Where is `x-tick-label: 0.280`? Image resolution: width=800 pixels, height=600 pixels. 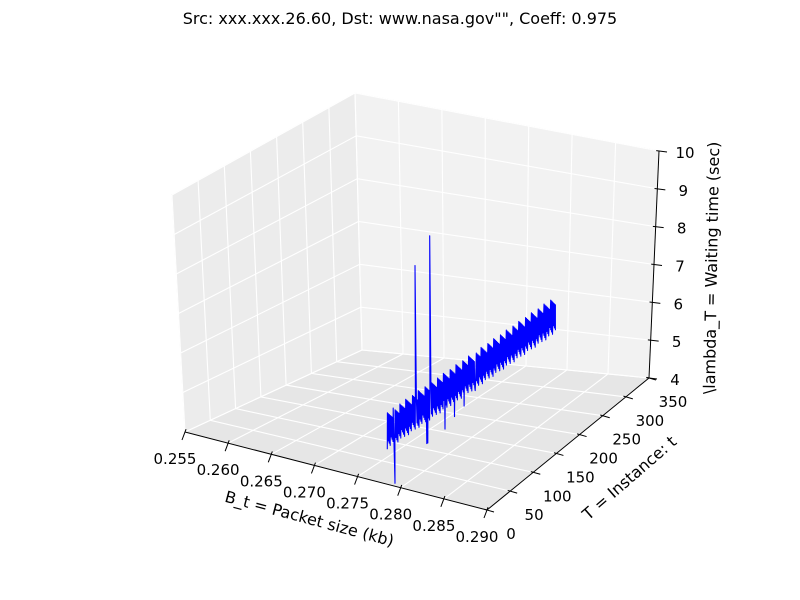
x-tick-label: 0.280 is located at coordinates (390, 515).